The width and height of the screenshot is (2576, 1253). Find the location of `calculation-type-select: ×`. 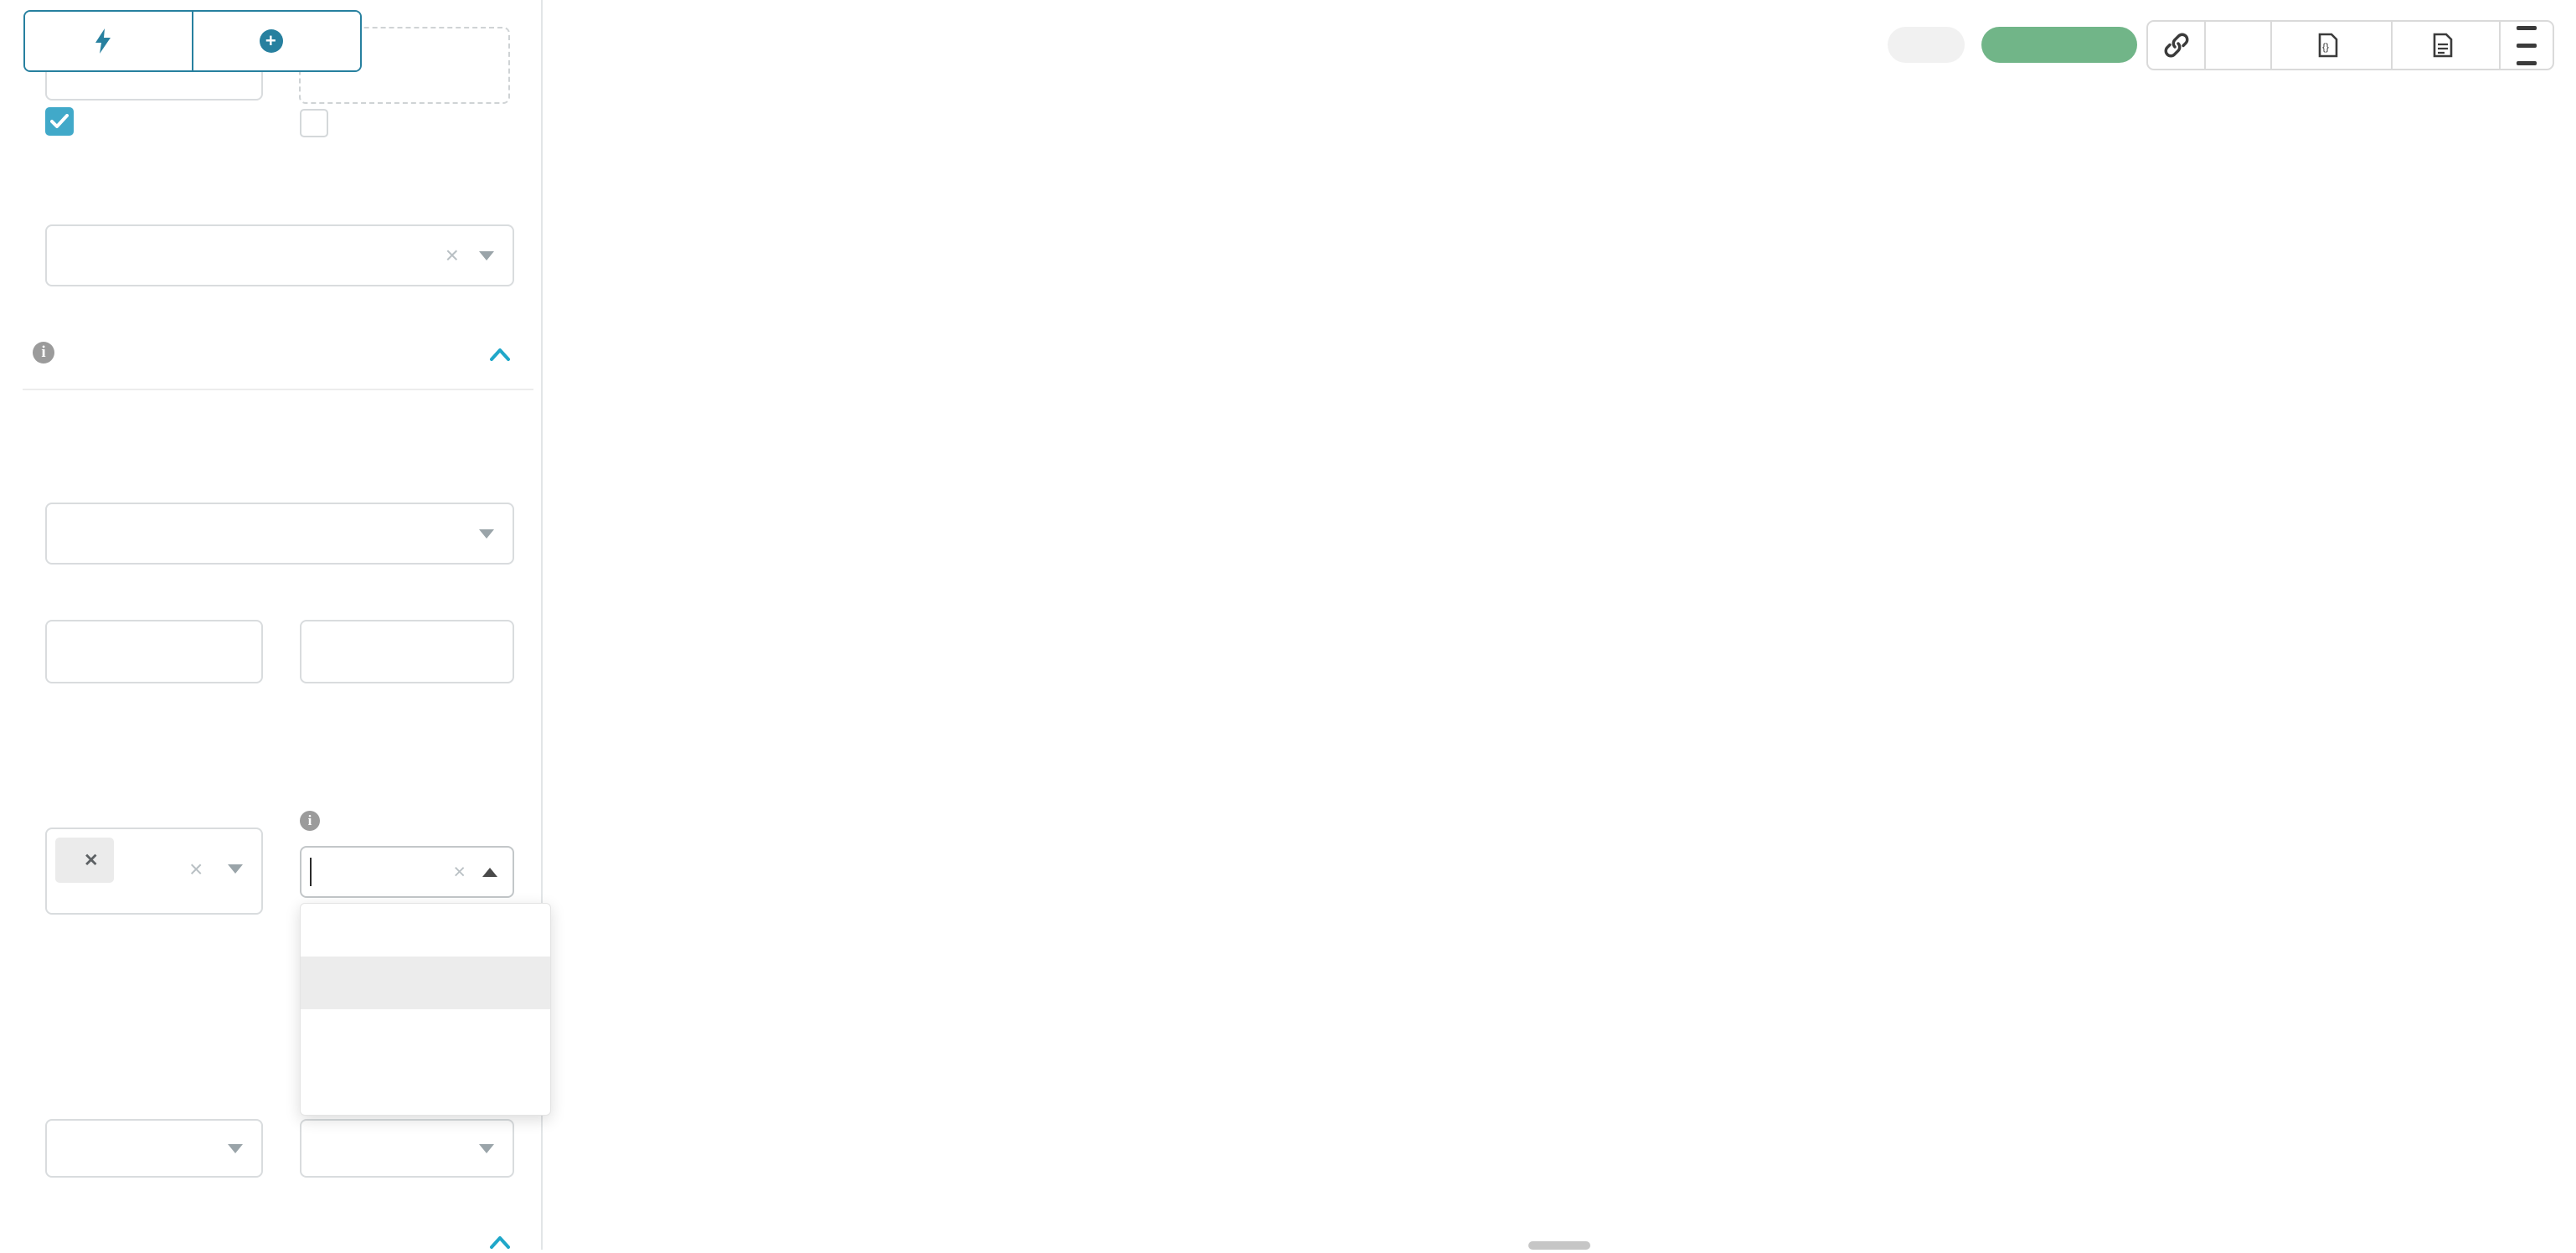

calculation-type-select: × is located at coordinates (407, 872).